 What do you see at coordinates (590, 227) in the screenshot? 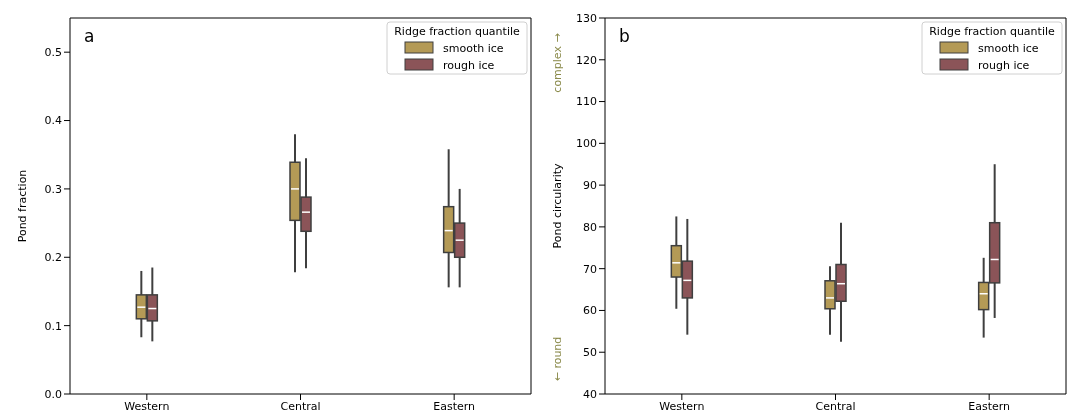
I see `y-tick-label: 80` at bounding box center [590, 227].